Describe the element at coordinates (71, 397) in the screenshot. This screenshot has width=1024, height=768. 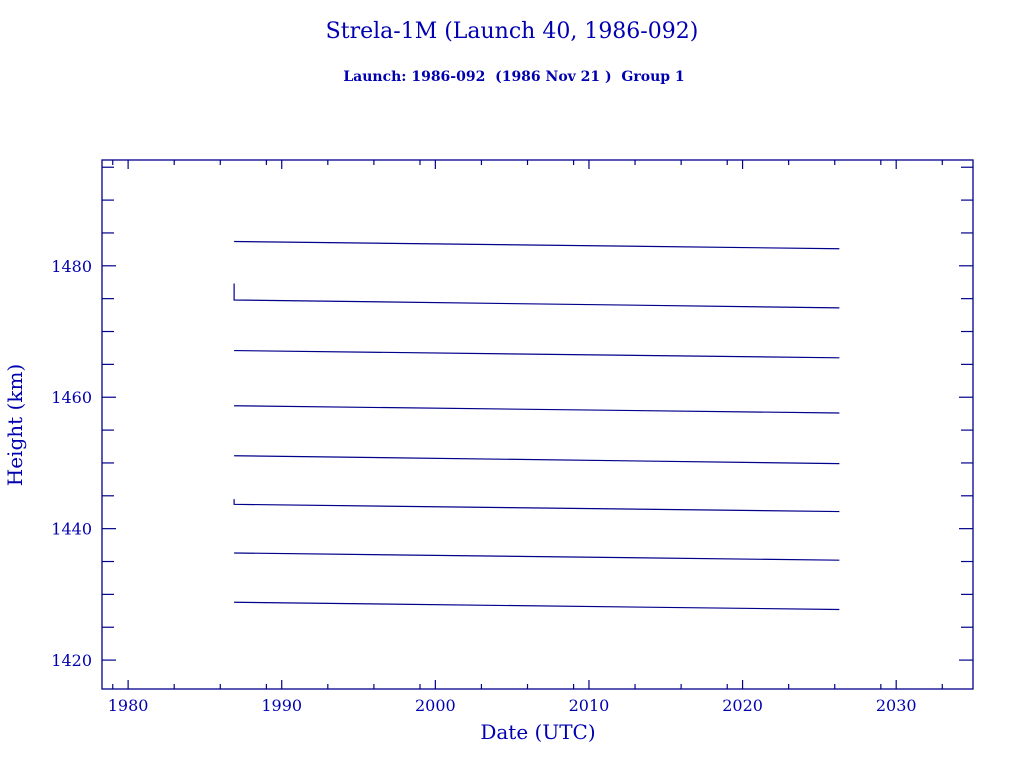
I see `y-tick-label: 1460` at that location.